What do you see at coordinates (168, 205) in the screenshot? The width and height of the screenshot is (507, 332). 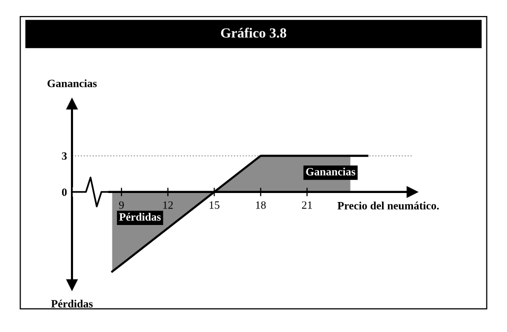 I see `x-tick-label: 12` at bounding box center [168, 205].